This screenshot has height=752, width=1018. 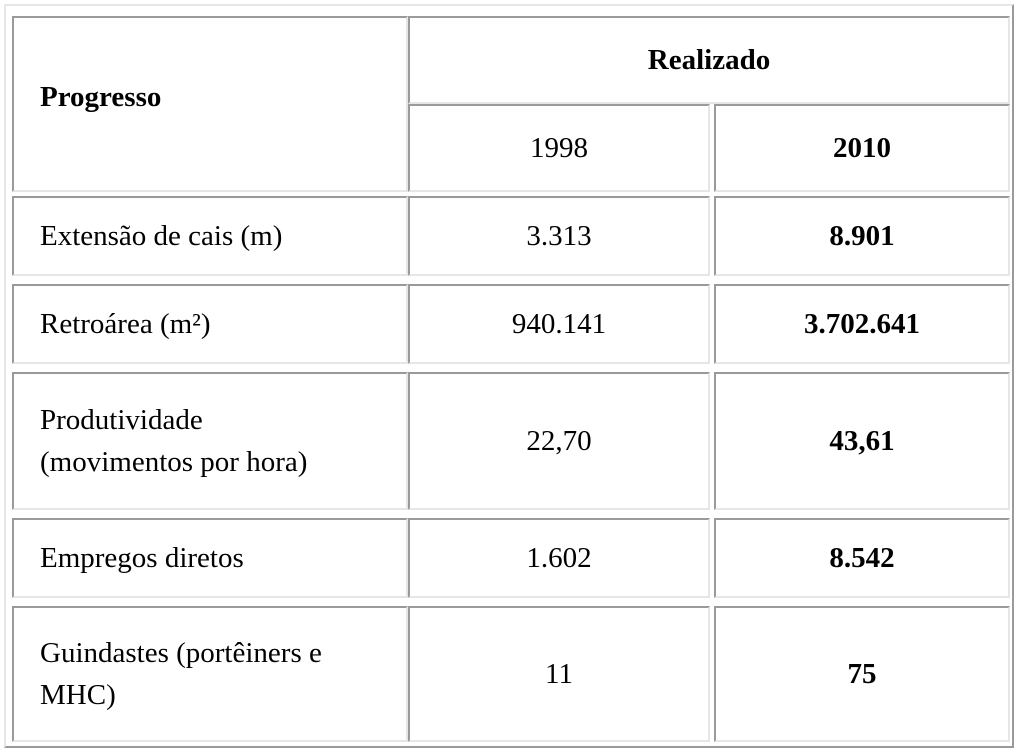 I want to click on header-progresso-label: Progresso, so click(x=101, y=96).